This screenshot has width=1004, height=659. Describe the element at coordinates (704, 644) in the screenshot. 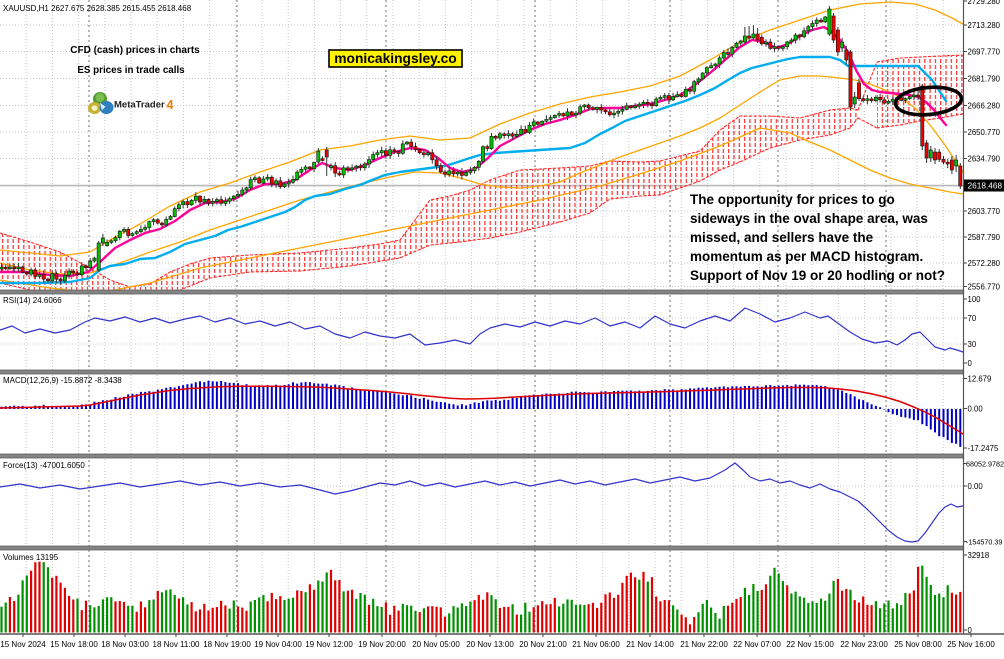

I see `svg-text: 21 Nov 22:00` at that location.